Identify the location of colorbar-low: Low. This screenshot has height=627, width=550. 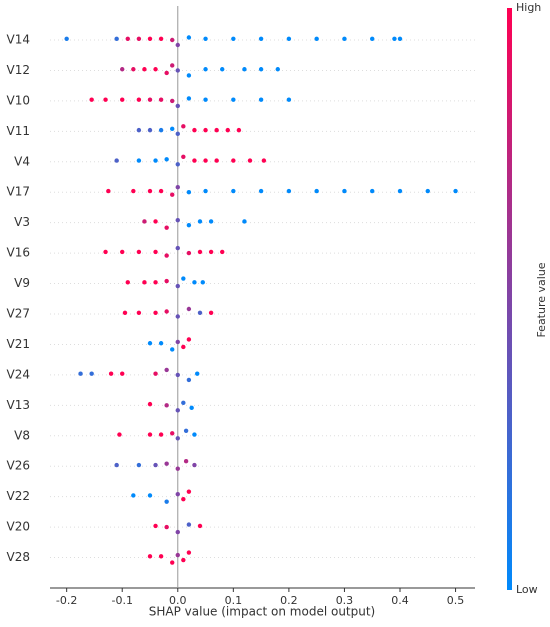
(527, 589).